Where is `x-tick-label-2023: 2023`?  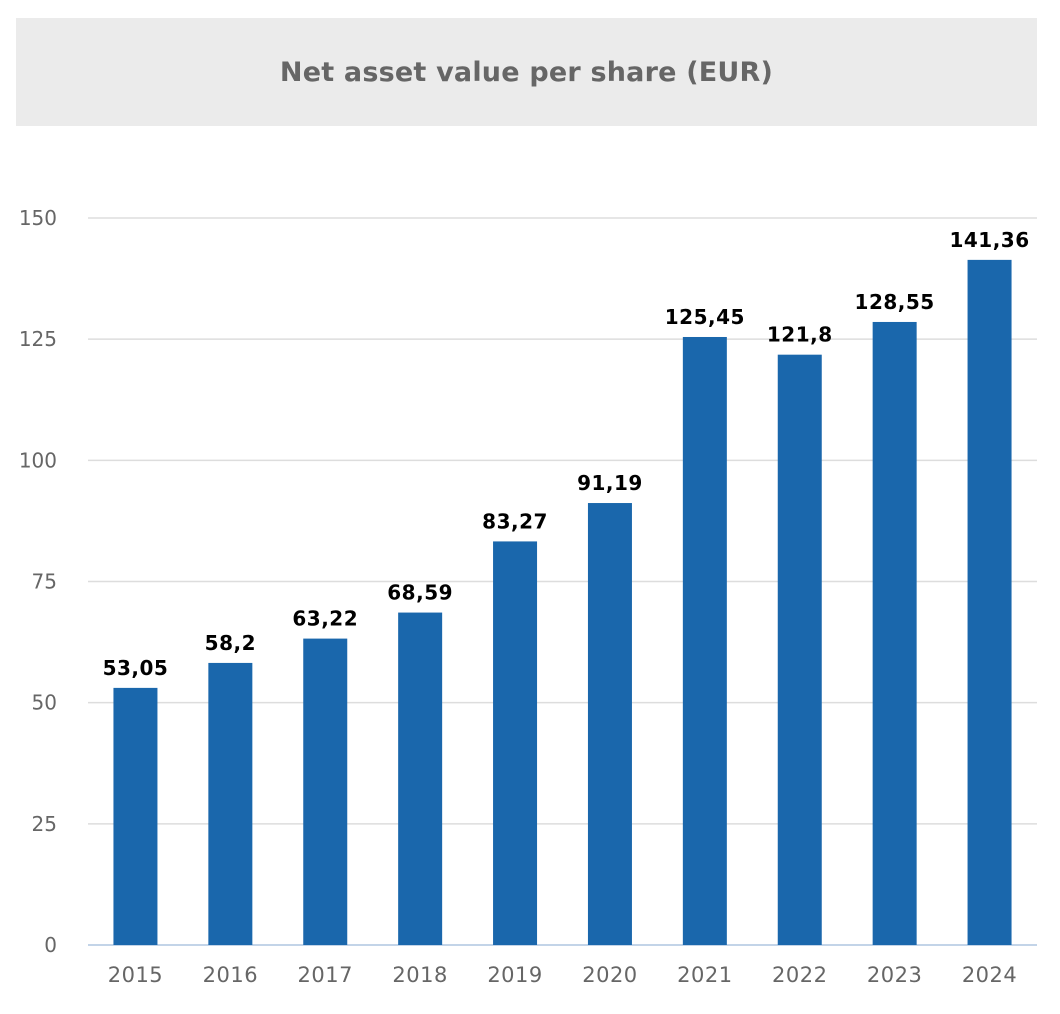
x-tick-label-2023: 2023 is located at coordinates (894, 975).